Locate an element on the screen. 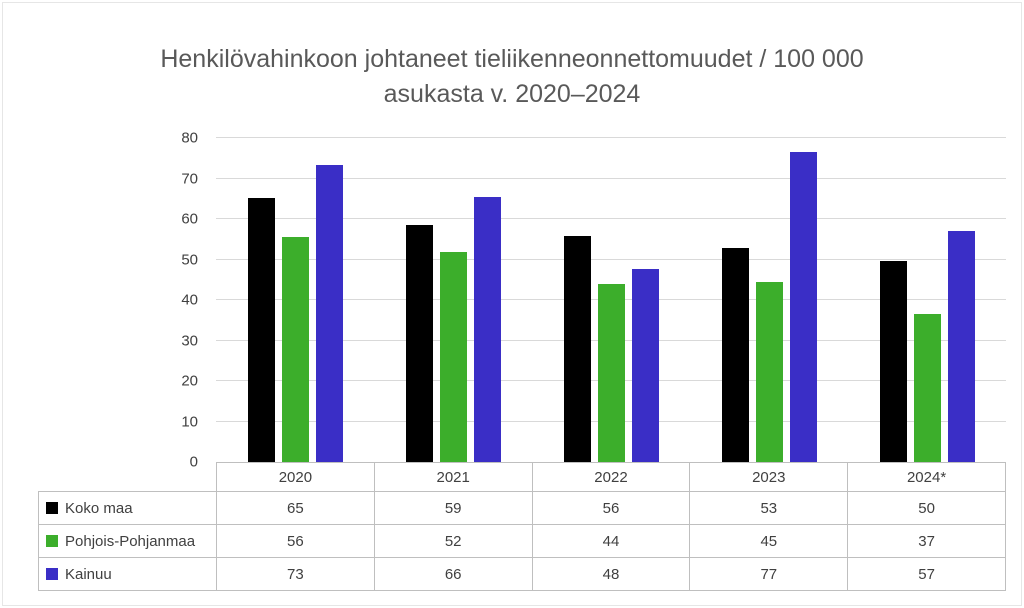 The width and height of the screenshot is (1024, 608). legend-swatch-icon-koko-maa is located at coordinates (52, 508).